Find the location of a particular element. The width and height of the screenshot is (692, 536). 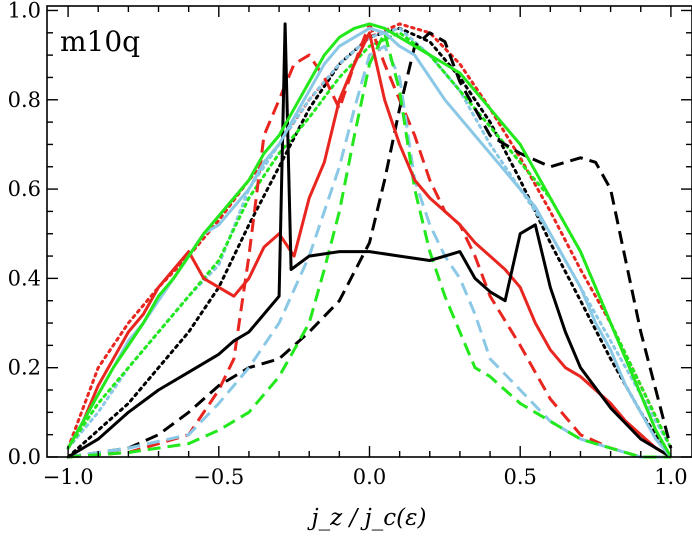

y-tick-label: 0.6 is located at coordinates (24, 189).